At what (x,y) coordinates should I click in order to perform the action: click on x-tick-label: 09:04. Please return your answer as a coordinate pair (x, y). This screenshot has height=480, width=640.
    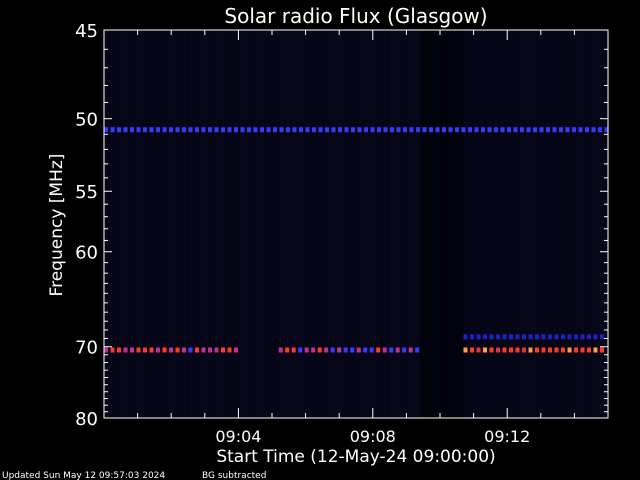
    Looking at the image, I should click on (238, 436).